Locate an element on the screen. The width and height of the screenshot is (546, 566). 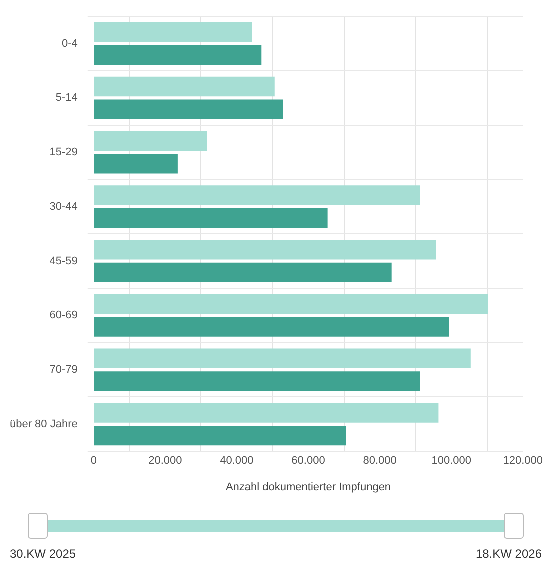
x-tick-label: 0 is located at coordinates (93, 461).